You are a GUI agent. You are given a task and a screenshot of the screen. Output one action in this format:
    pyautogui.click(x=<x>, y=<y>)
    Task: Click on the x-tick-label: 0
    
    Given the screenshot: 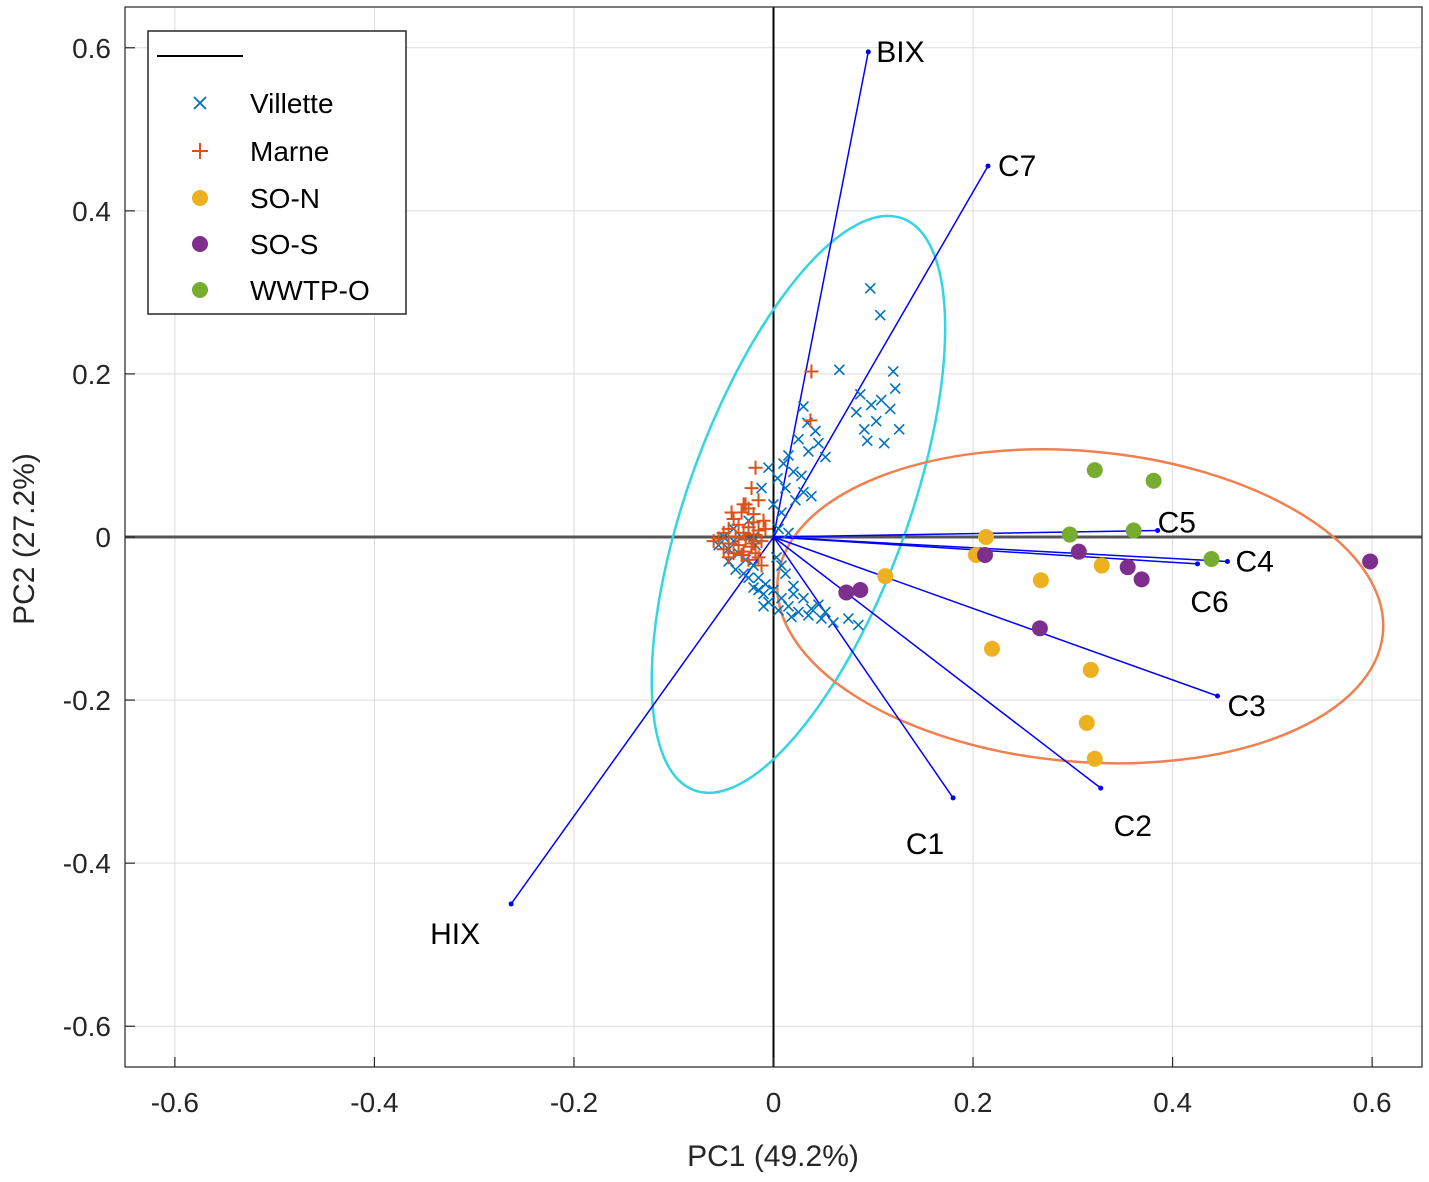 What is the action you would take?
    pyautogui.click(x=774, y=1102)
    